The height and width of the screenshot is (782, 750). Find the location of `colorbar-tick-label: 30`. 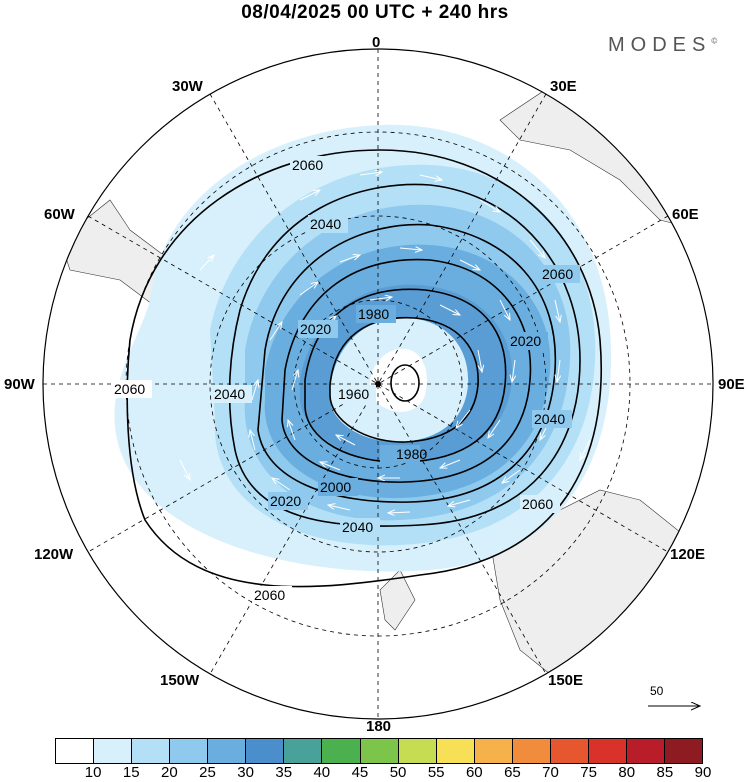

colorbar-tick-label: 30 is located at coordinates (245, 772).